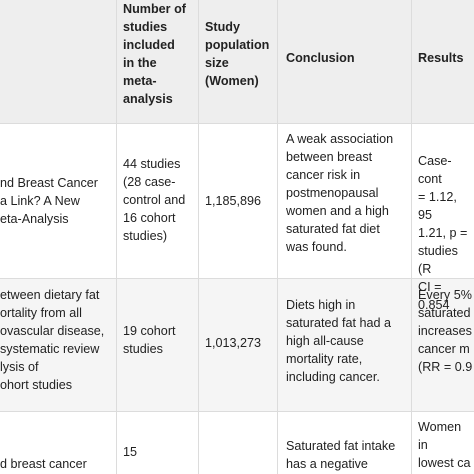  What do you see at coordinates (341, 455) in the screenshot?
I see `row3-conclusion: Saturated fat intake has a negative` at bounding box center [341, 455].